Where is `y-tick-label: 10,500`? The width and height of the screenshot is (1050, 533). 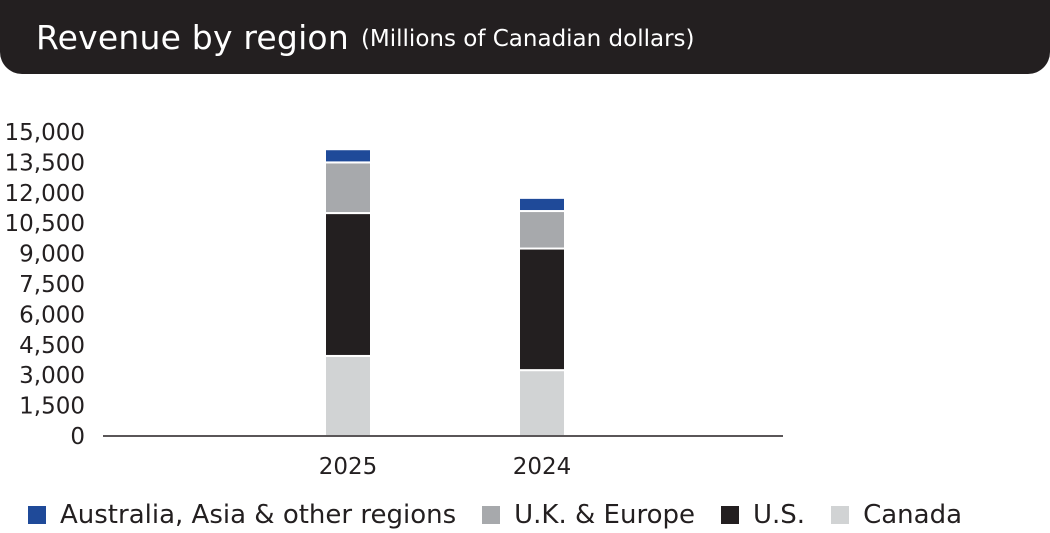
y-tick-label: 10,500 is located at coordinates (45, 224).